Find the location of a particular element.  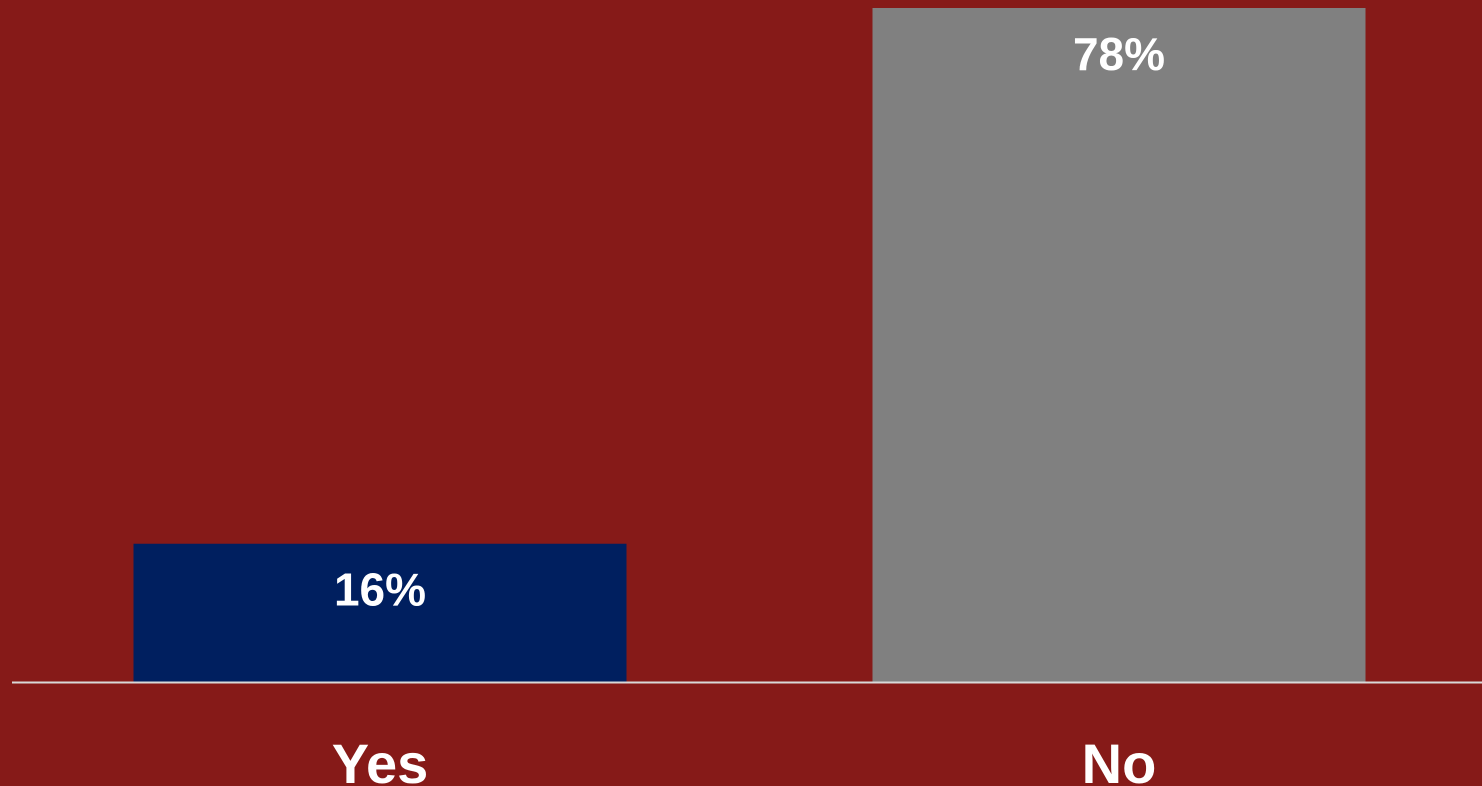

data-label-no: 78% is located at coordinates (1119, 54).